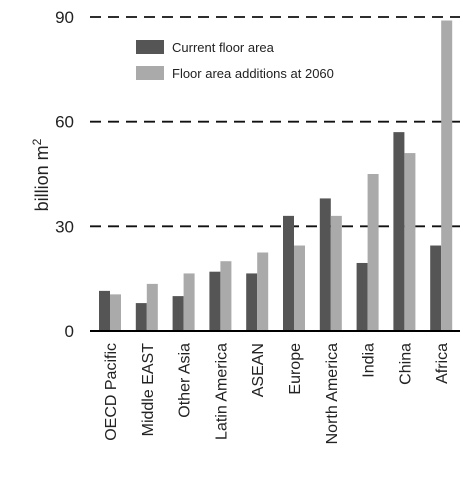 This screenshot has width=463, height=485. I want to click on bar-north-america-additions, so click(336, 273).